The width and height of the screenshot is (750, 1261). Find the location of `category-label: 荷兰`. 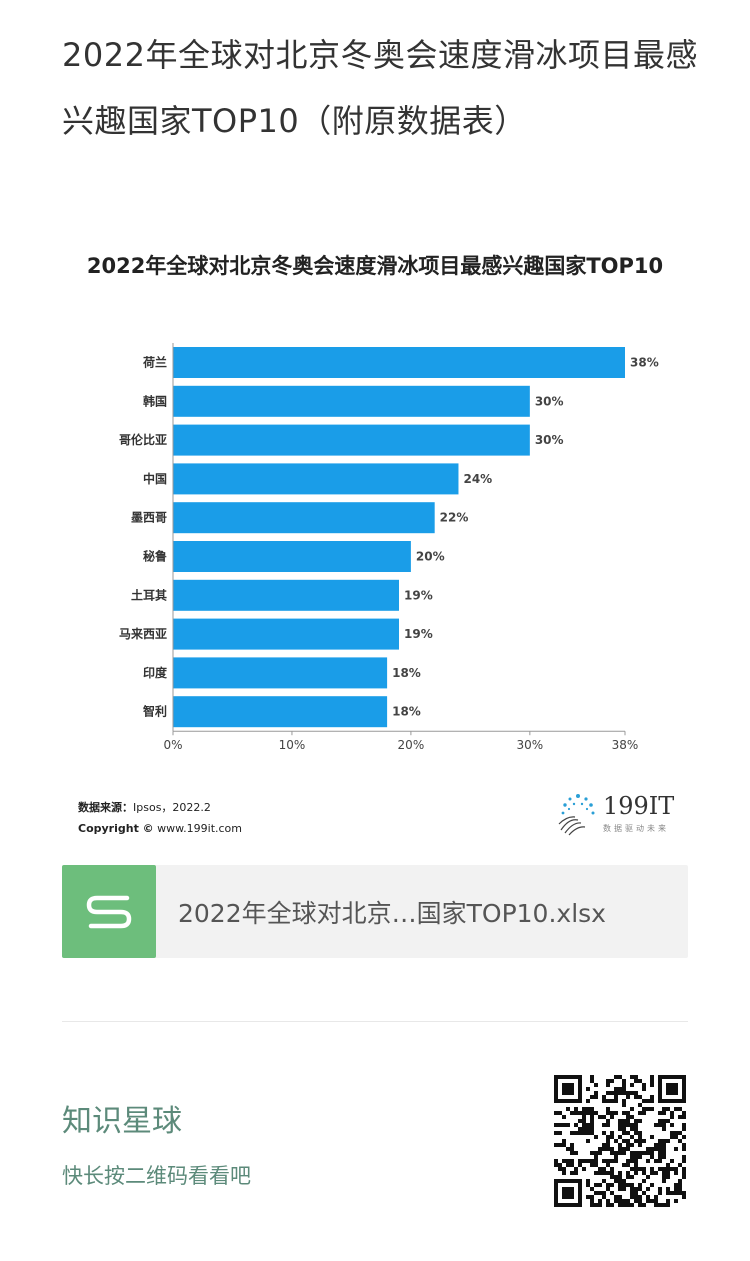

category-label: 荷兰 is located at coordinates (154, 362).